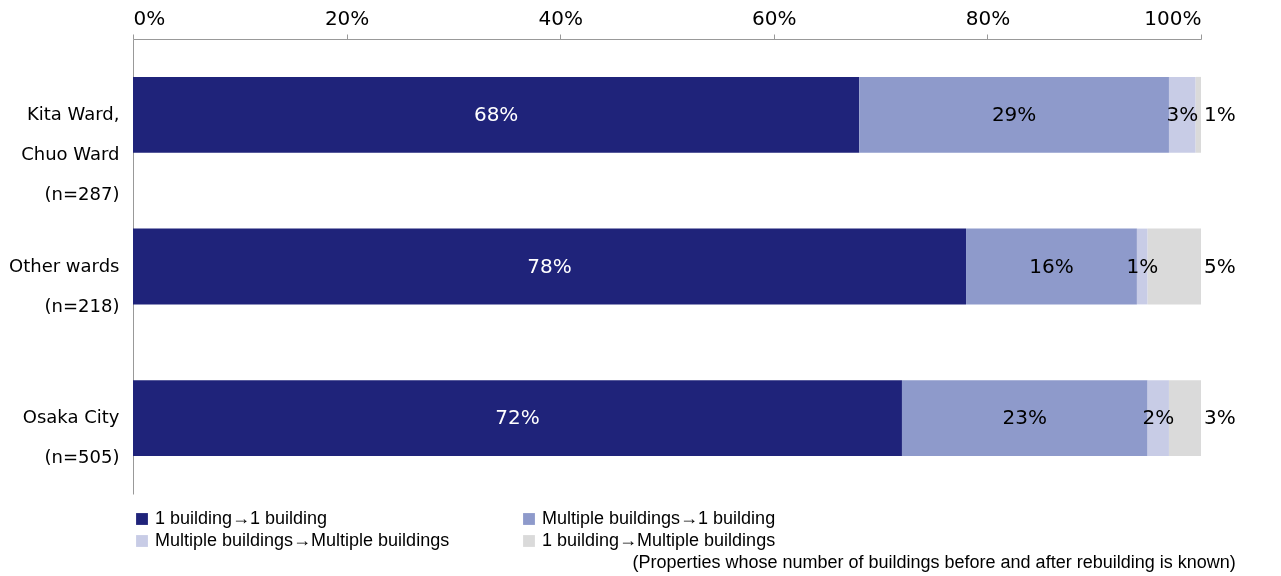  Describe the element at coordinates (517, 417) in the screenshot. I see `data-label: 72%` at that location.